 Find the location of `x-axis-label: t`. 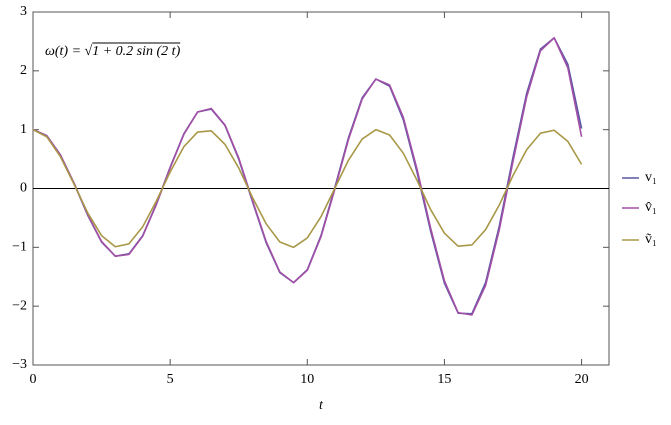

x-axis-label: t is located at coordinates (321, 405).